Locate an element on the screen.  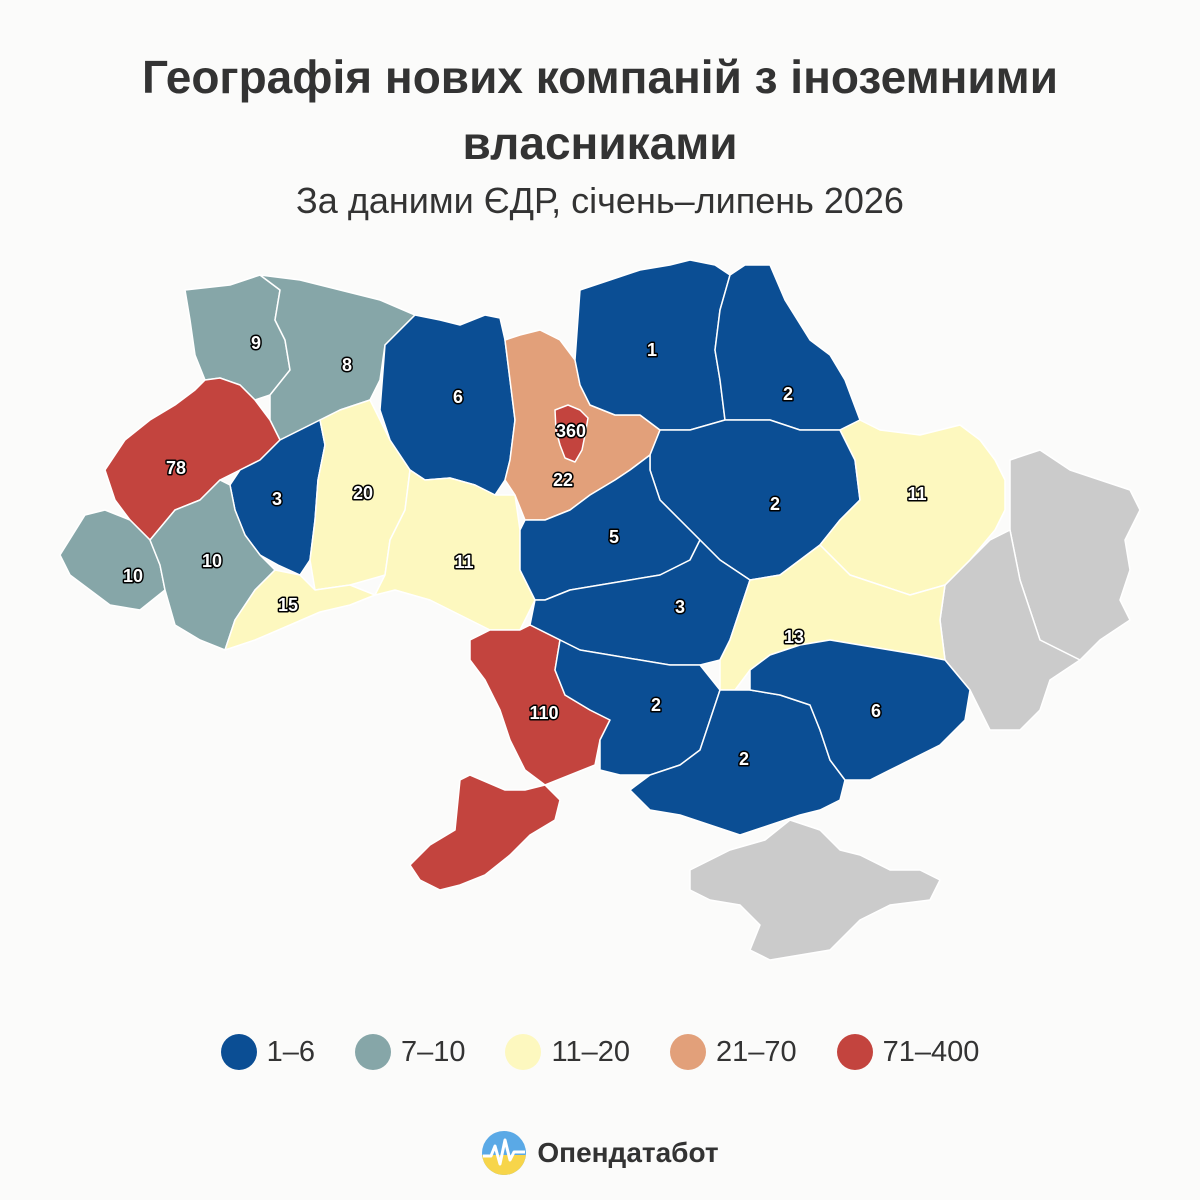
region-value-kyiv-oblast: 22 is located at coordinates (563, 480).